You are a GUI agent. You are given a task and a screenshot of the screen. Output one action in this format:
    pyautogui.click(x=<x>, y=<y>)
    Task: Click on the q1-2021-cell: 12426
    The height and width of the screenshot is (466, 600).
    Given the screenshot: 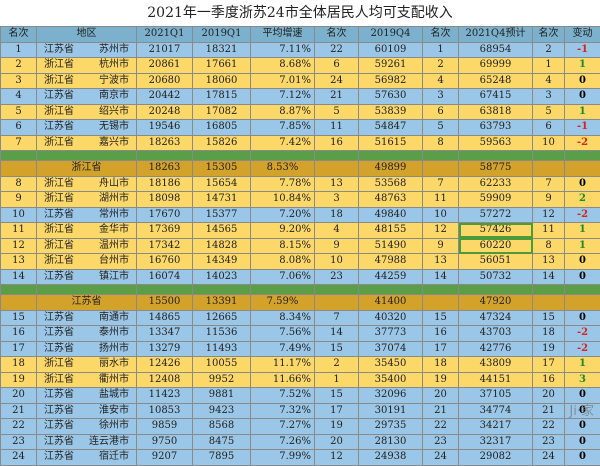 What is the action you would take?
    pyautogui.click(x=165, y=365)
    